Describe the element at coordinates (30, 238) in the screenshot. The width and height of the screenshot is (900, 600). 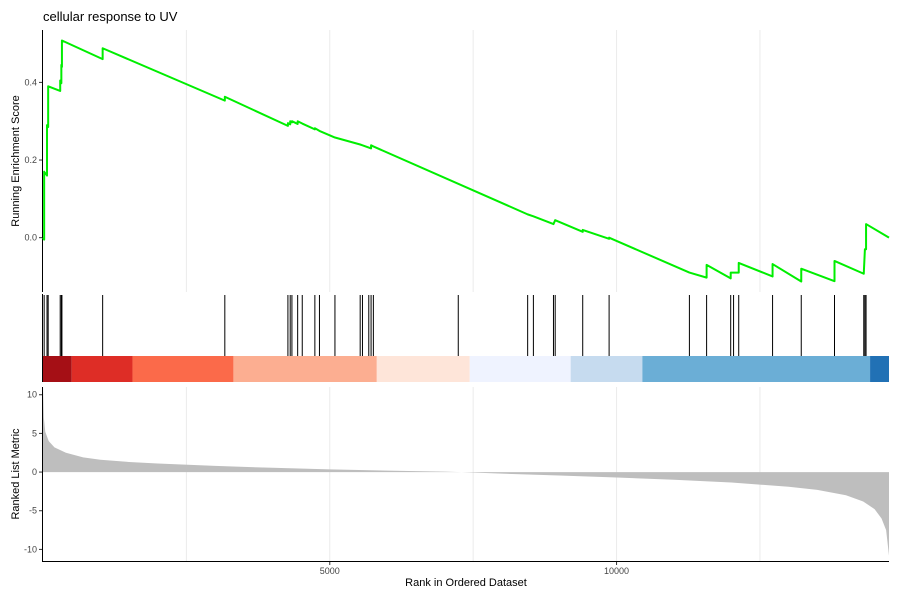
I see `score-y-tick-label: 0.0` at that location.